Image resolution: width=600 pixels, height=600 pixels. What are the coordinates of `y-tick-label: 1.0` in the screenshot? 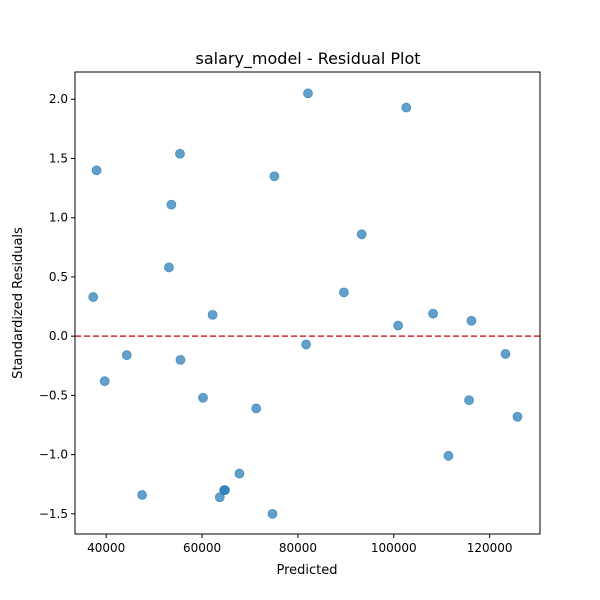 It's located at (58, 218).